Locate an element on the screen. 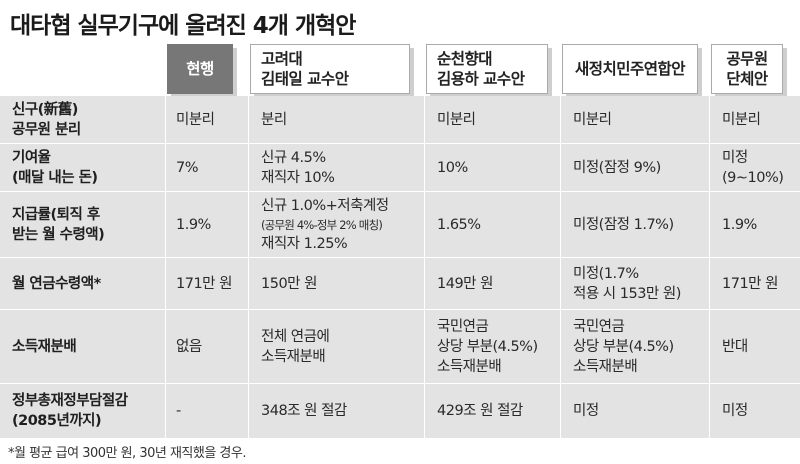 The image size is (800, 464). table-row: 신구(新舊) 공무원 분리 미분리 분리 미분리 미분리 미분리 is located at coordinates (400, 120).